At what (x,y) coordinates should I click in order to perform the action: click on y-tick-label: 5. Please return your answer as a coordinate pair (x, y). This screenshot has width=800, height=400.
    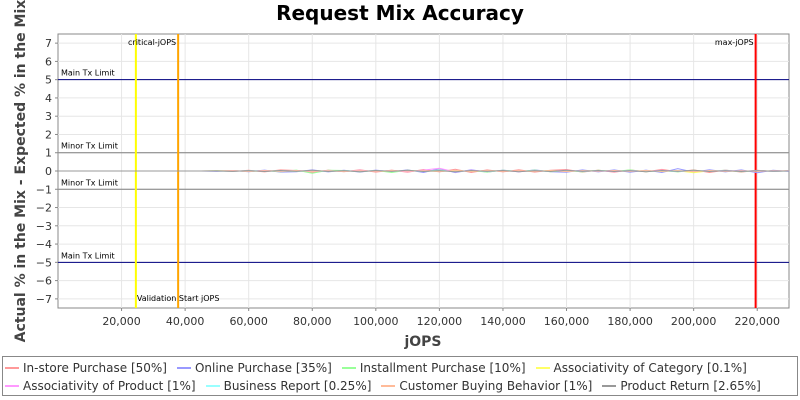
    Looking at the image, I should click on (48, 80).